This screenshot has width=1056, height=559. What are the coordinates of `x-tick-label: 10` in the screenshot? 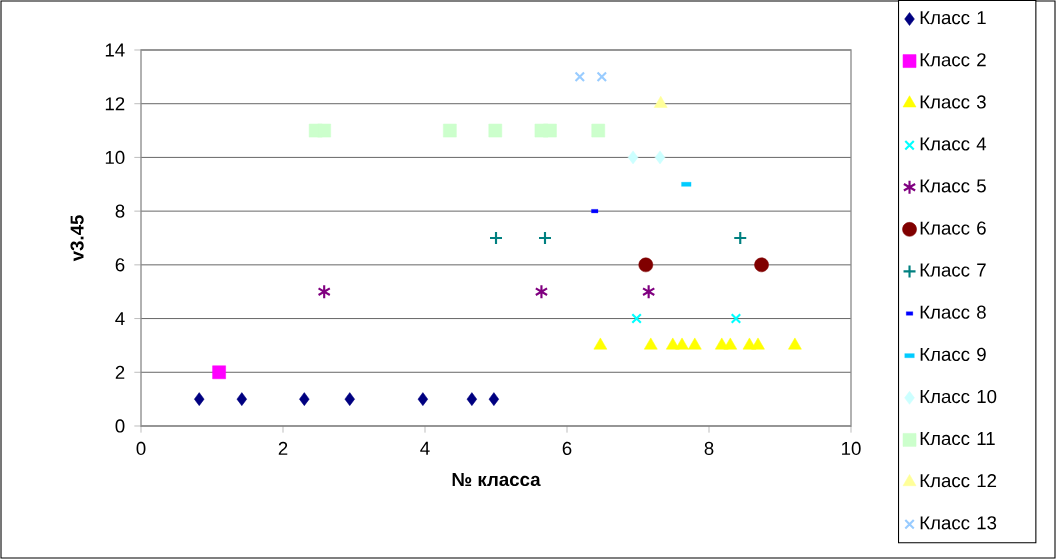 It's located at (851, 448).